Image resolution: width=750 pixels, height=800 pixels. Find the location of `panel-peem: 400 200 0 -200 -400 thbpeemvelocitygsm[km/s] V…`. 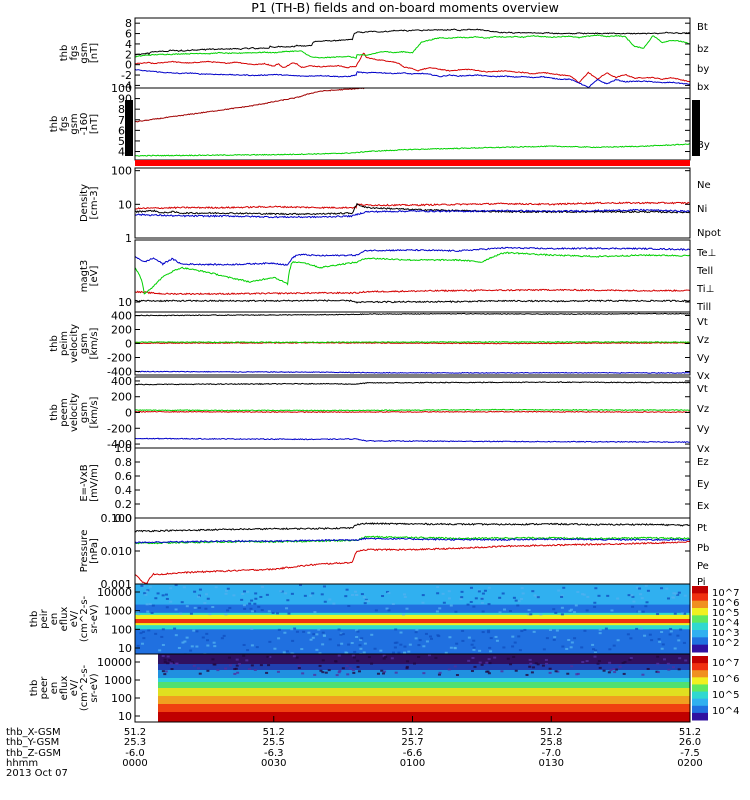

panel-peem: 400 200 0 -200 -400 thbpeemvelocitygsm[km/s] V… is located at coordinates (379, 415).